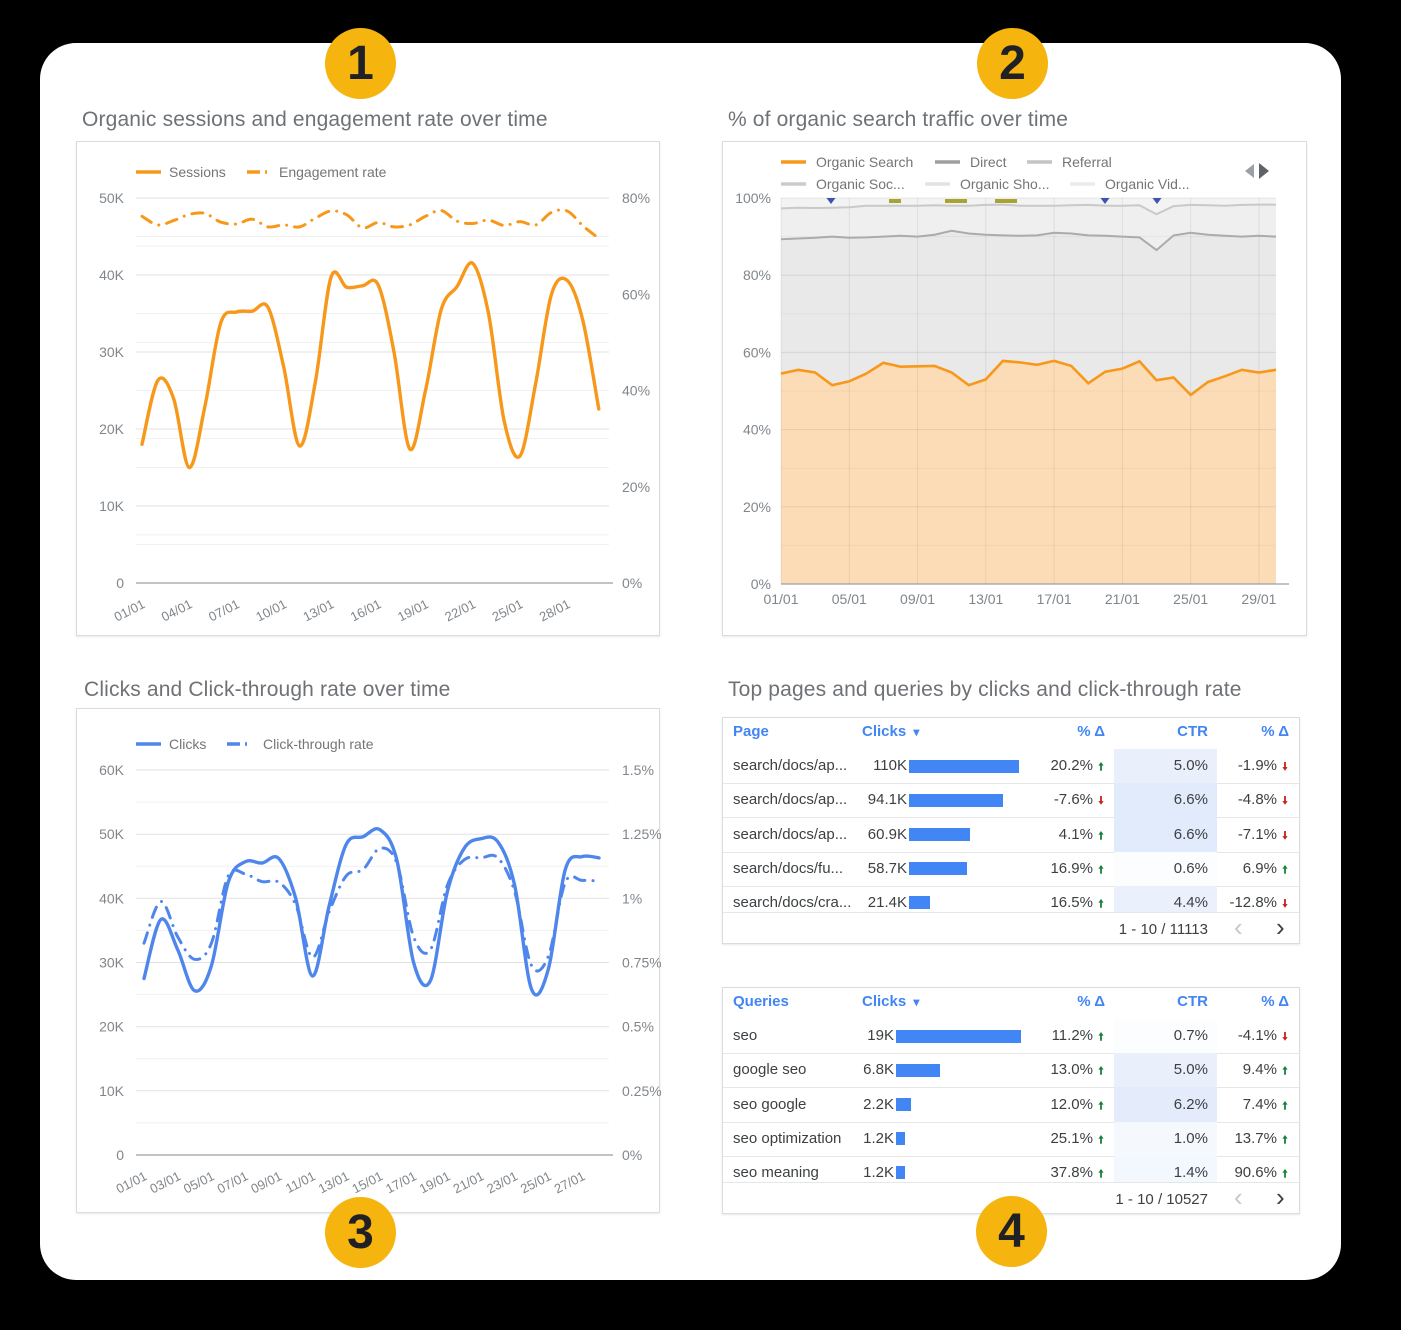  What do you see at coordinates (460, 610) in the screenshot?
I see `svg-text: 22/01` at bounding box center [460, 610].